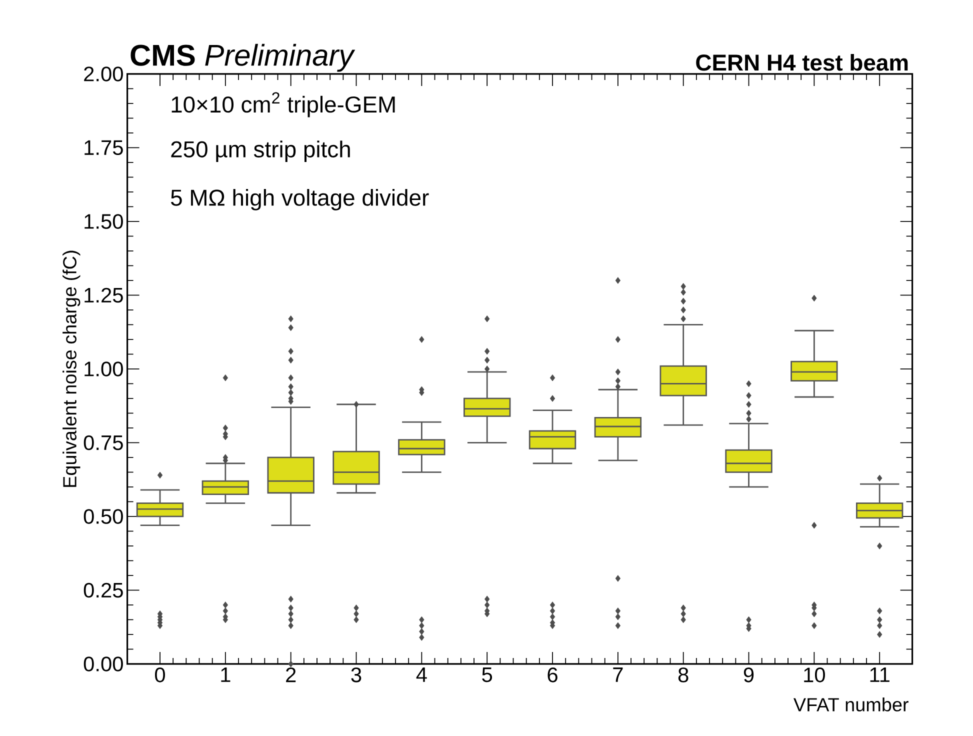 The image size is (973, 736). Describe the element at coordinates (299, 199) in the screenshot. I see `annotation: 5 MΩ high voltage divider` at that location.